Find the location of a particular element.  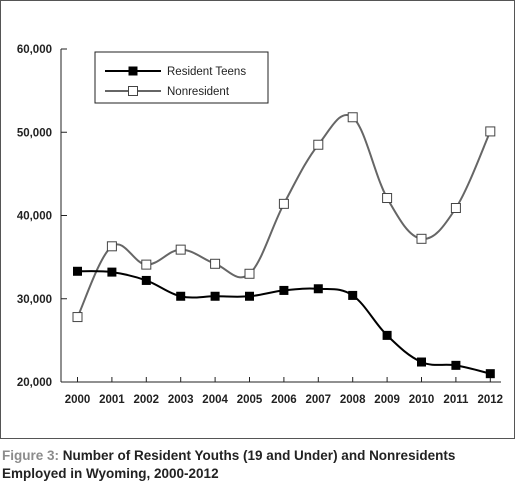

legend-box is located at coordinates (181, 77).